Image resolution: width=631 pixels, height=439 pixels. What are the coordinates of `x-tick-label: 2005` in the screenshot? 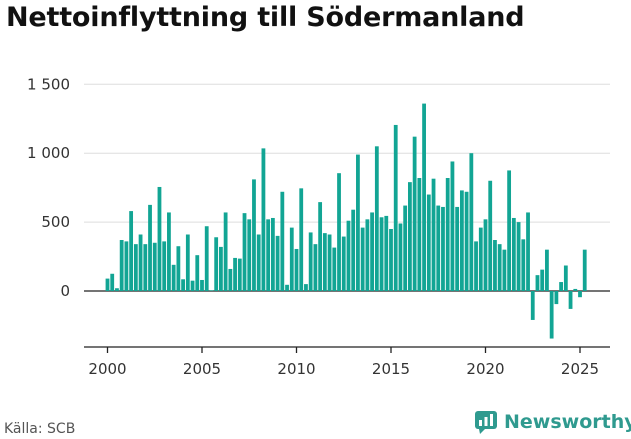 It's located at (202, 369).